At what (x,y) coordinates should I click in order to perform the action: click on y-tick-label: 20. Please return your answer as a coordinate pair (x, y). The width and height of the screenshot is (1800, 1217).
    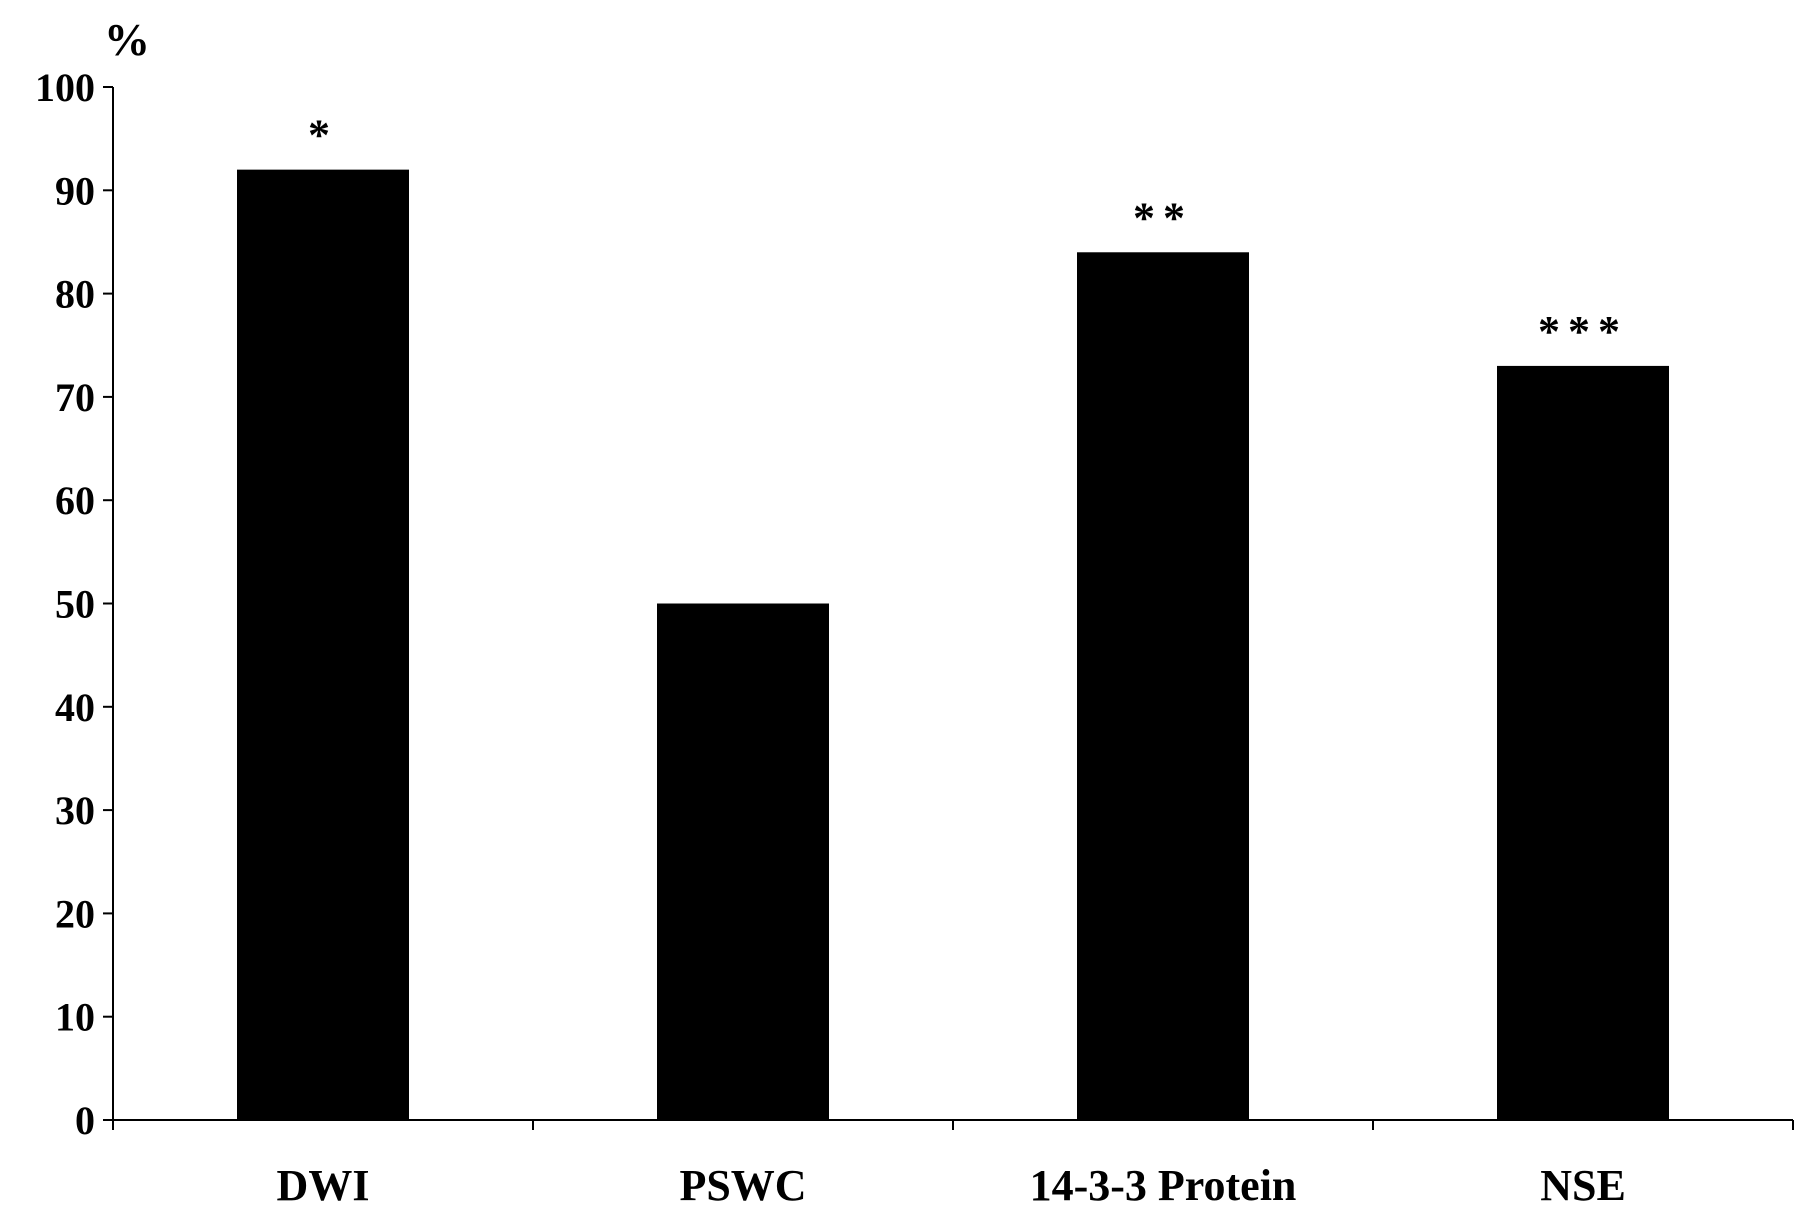
    Looking at the image, I should click on (75, 913).